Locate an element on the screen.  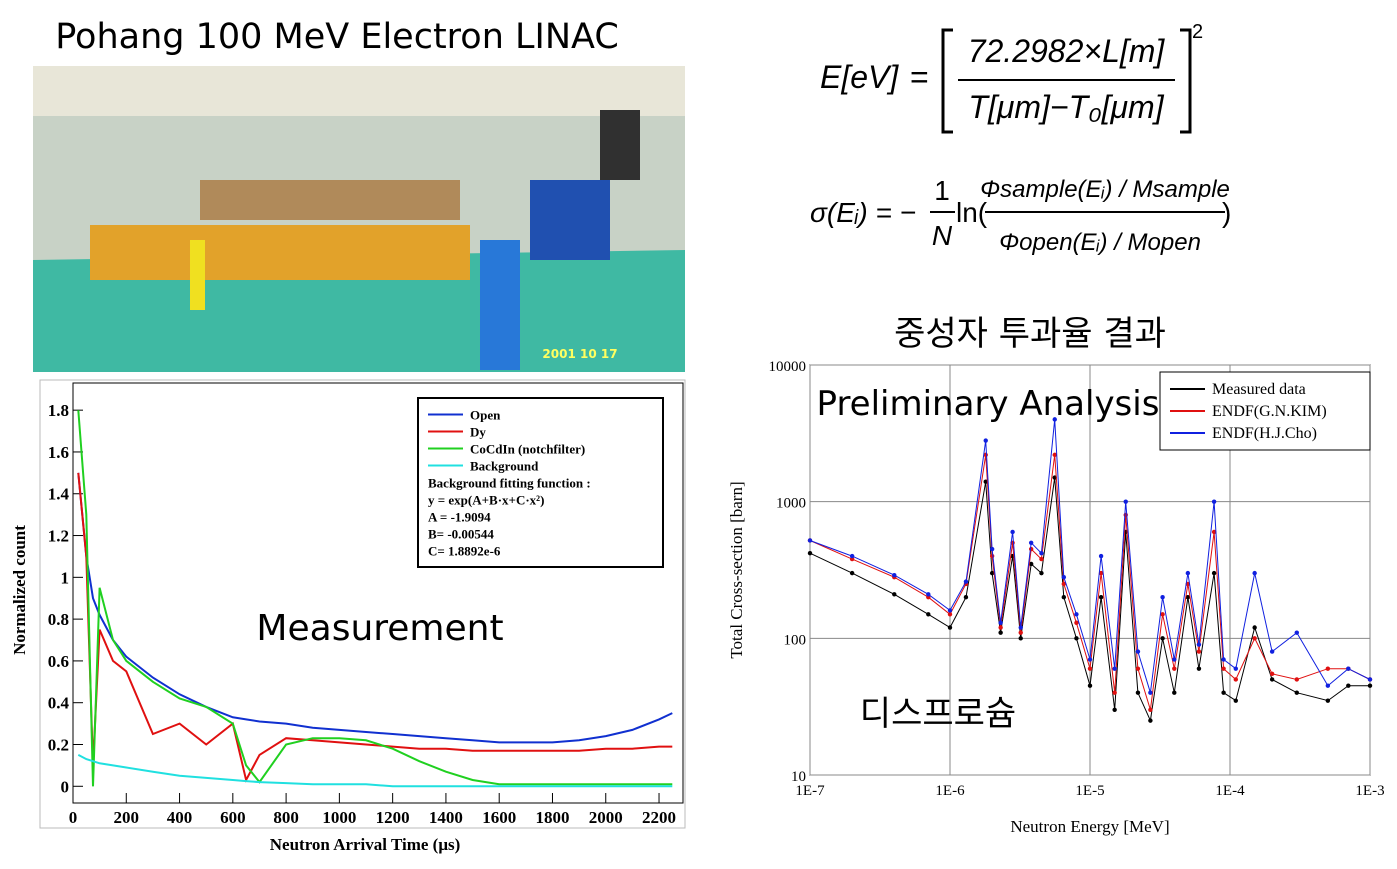
x-tick-label: 0 is located at coordinates (73, 817).